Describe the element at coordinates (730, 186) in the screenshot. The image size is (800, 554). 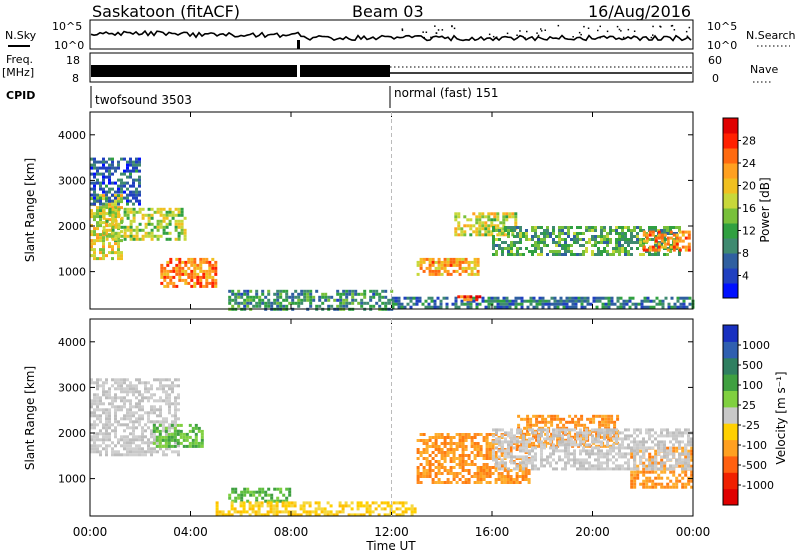
I see `power-colorbar-segment` at that location.